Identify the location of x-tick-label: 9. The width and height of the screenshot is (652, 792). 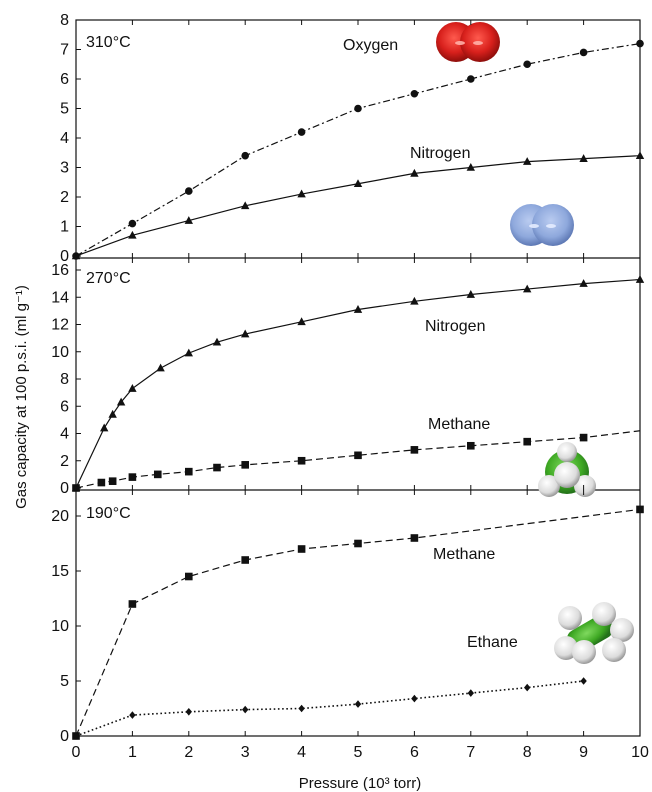
(583, 752).